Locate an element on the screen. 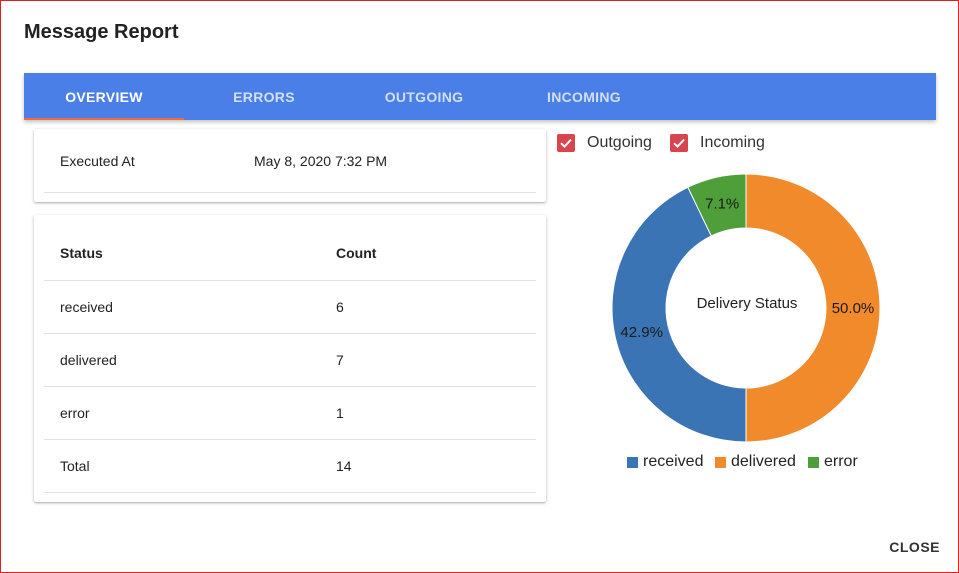 The width and height of the screenshot is (959, 573). incoming-filter: Incoming is located at coordinates (717, 143).